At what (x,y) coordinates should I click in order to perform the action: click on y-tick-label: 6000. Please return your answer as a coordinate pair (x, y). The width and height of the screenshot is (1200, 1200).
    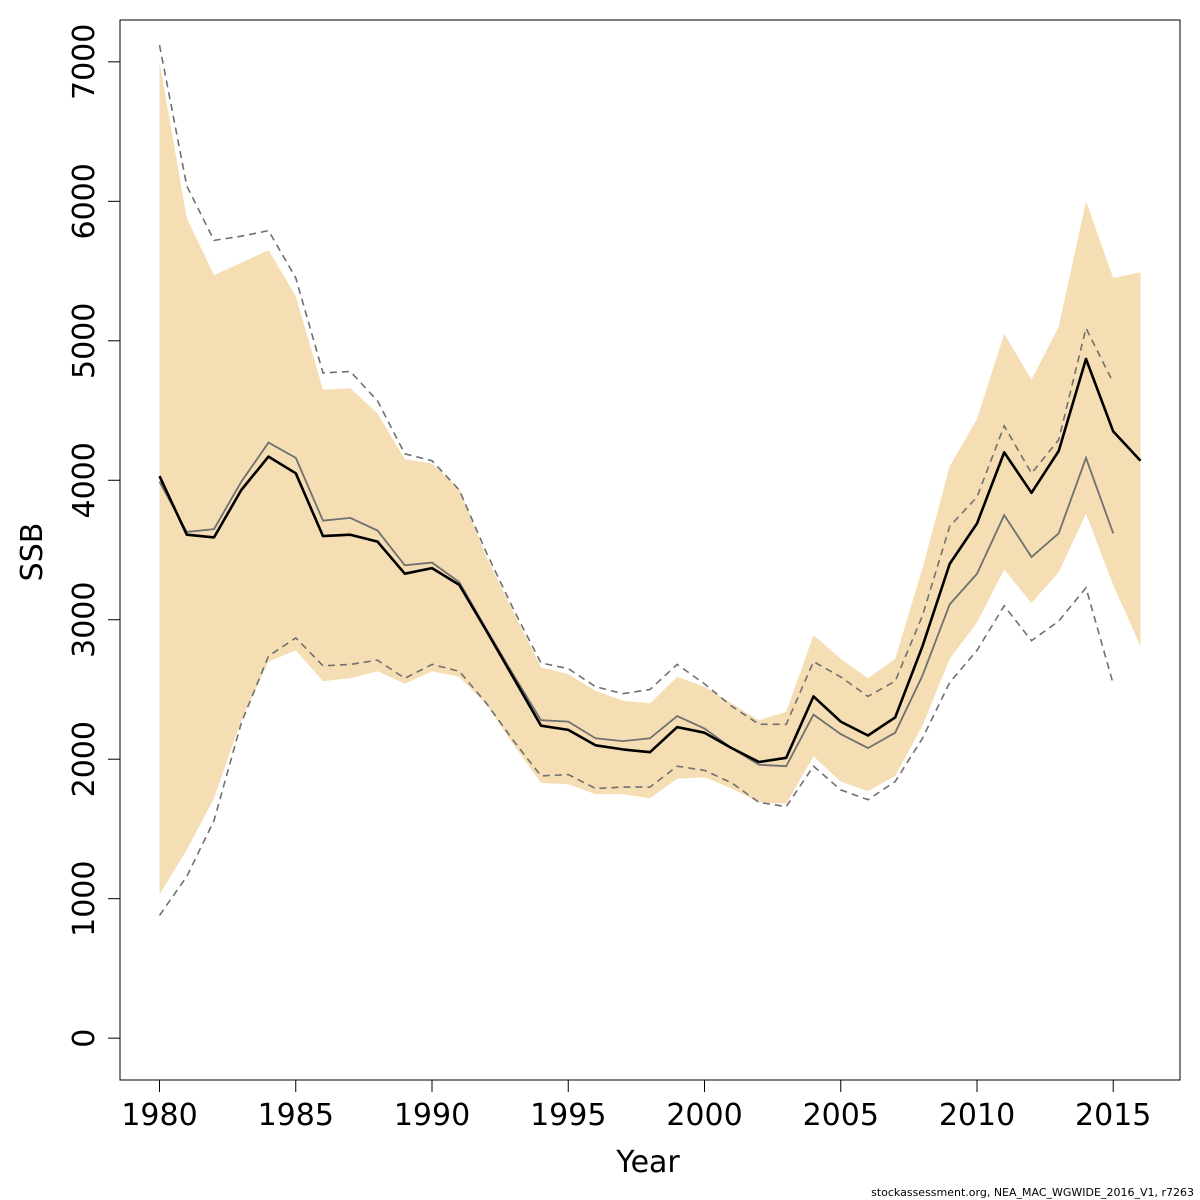
    Looking at the image, I should click on (84, 201).